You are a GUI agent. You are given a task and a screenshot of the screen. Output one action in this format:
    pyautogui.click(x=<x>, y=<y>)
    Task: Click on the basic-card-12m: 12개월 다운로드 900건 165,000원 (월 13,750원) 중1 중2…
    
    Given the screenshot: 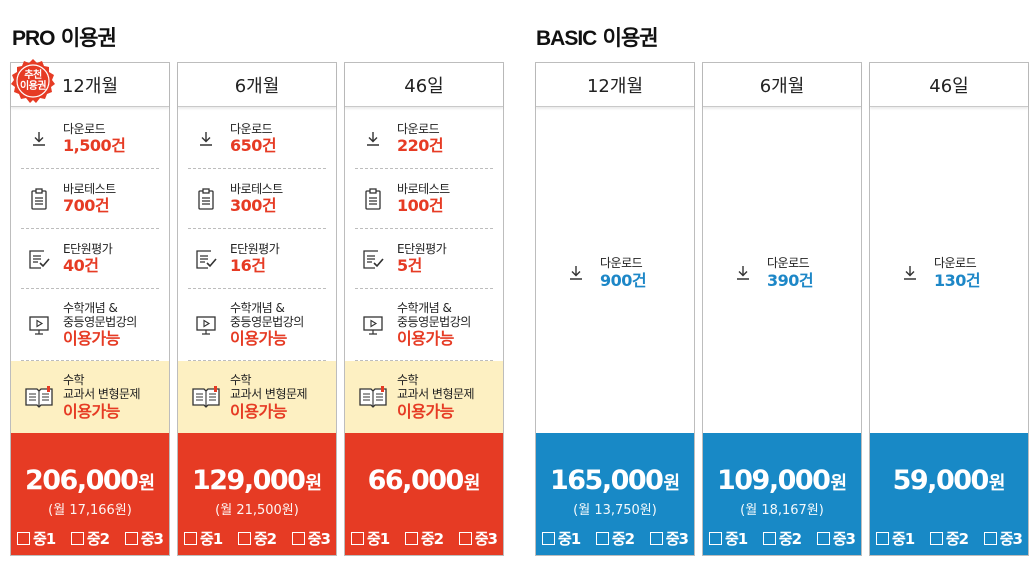 What is the action you would take?
    pyautogui.click(x=615, y=309)
    